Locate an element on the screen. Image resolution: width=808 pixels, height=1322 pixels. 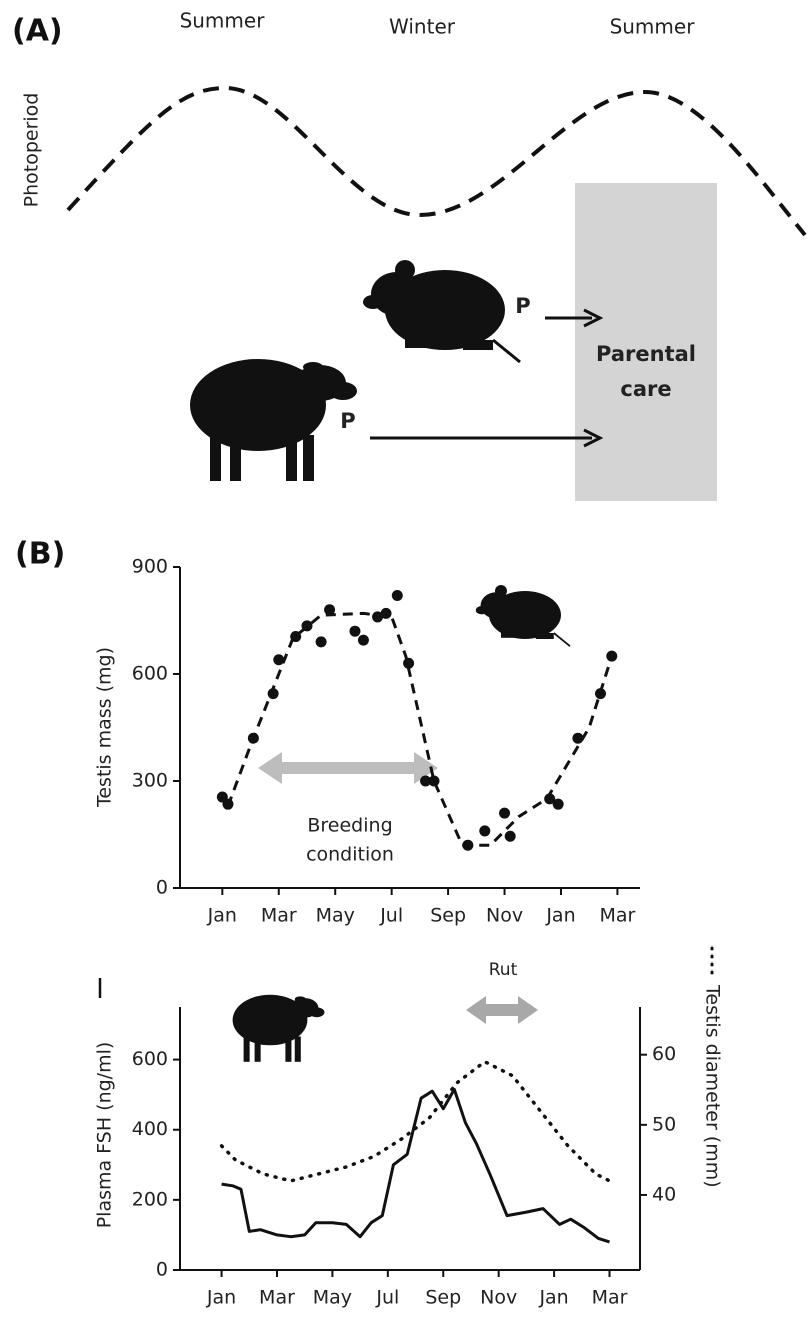
y2-tick-label: 50 is located at coordinates (664, 1124).